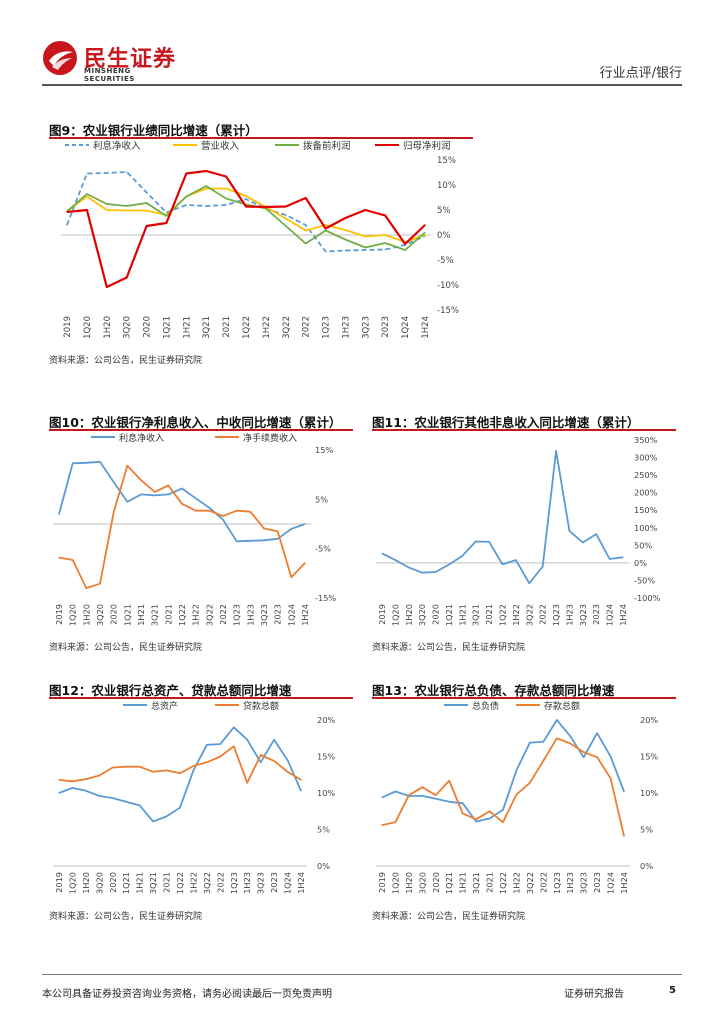 The width and height of the screenshot is (724, 1024). Describe the element at coordinates (187, 327) in the screenshot. I see `x-tick-label: 1H21` at that location.